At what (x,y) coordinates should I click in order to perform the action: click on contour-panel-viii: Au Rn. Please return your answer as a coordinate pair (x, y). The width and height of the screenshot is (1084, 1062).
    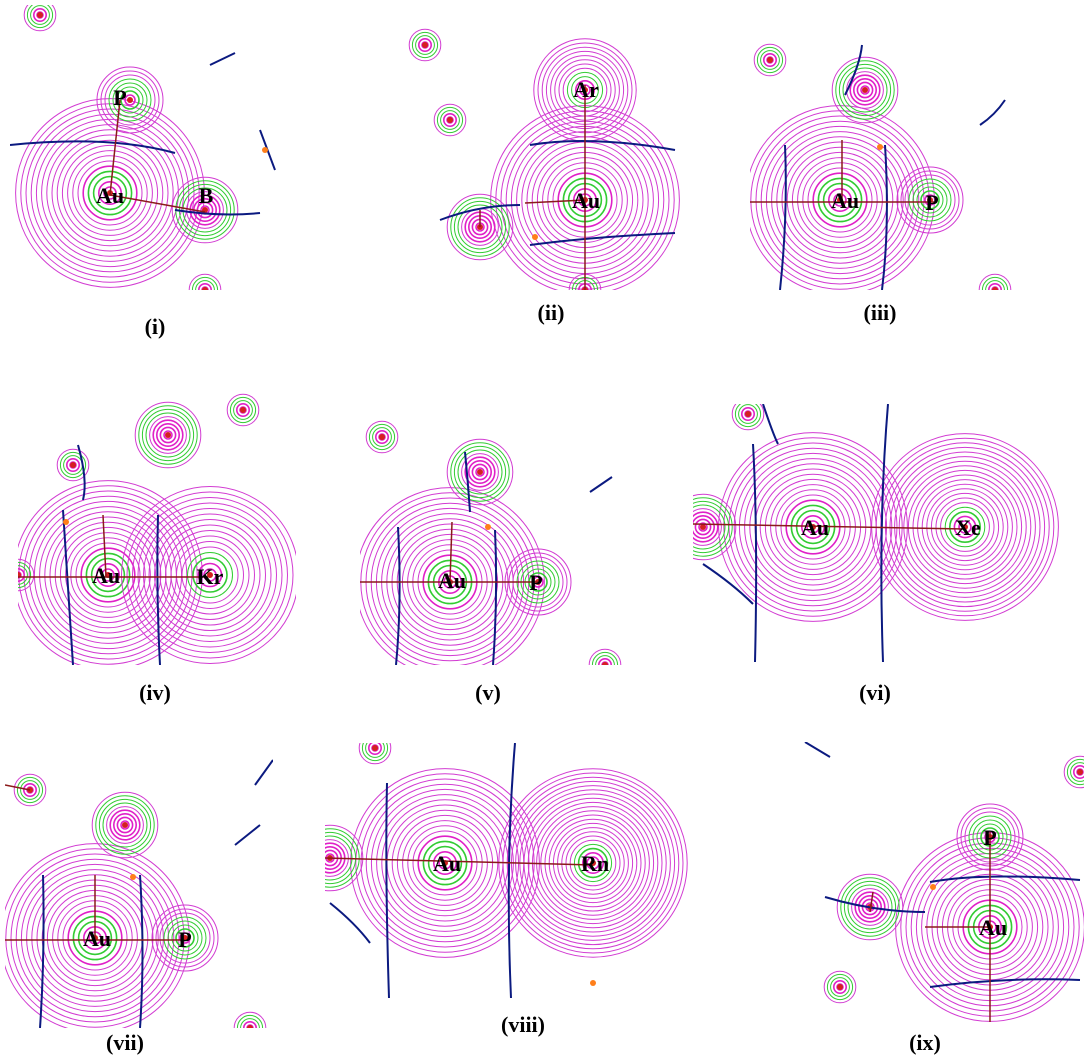
    Looking at the image, I should click on (520, 870).